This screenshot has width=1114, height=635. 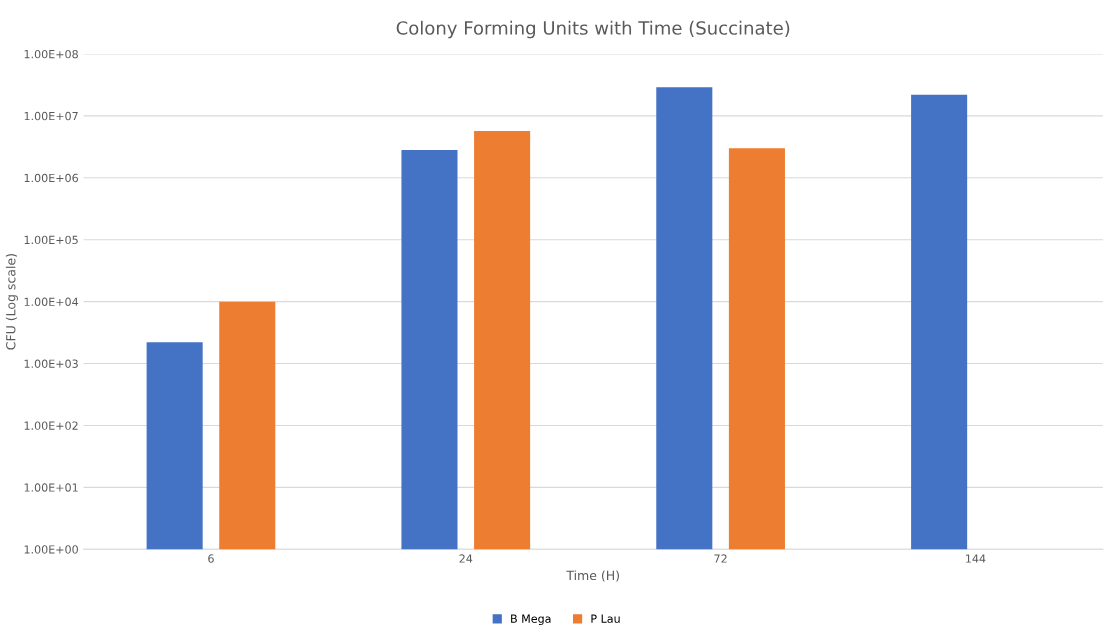 What do you see at coordinates (211, 558) in the screenshot?
I see `x-tick-label: 6` at bounding box center [211, 558].